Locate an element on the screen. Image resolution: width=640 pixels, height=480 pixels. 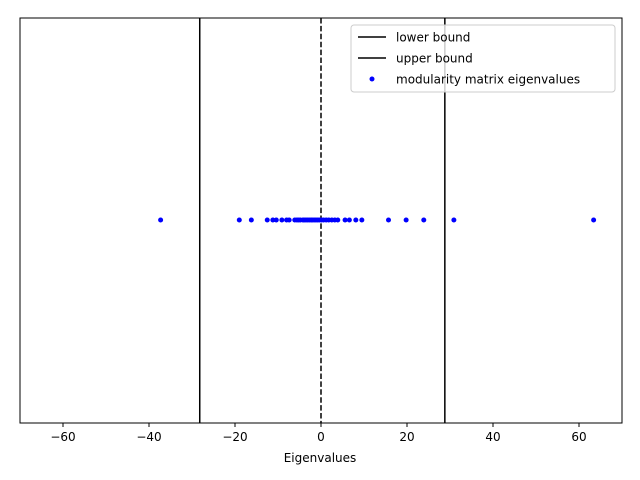
x-tick-label: −20 is located at coordinates (234, 437).